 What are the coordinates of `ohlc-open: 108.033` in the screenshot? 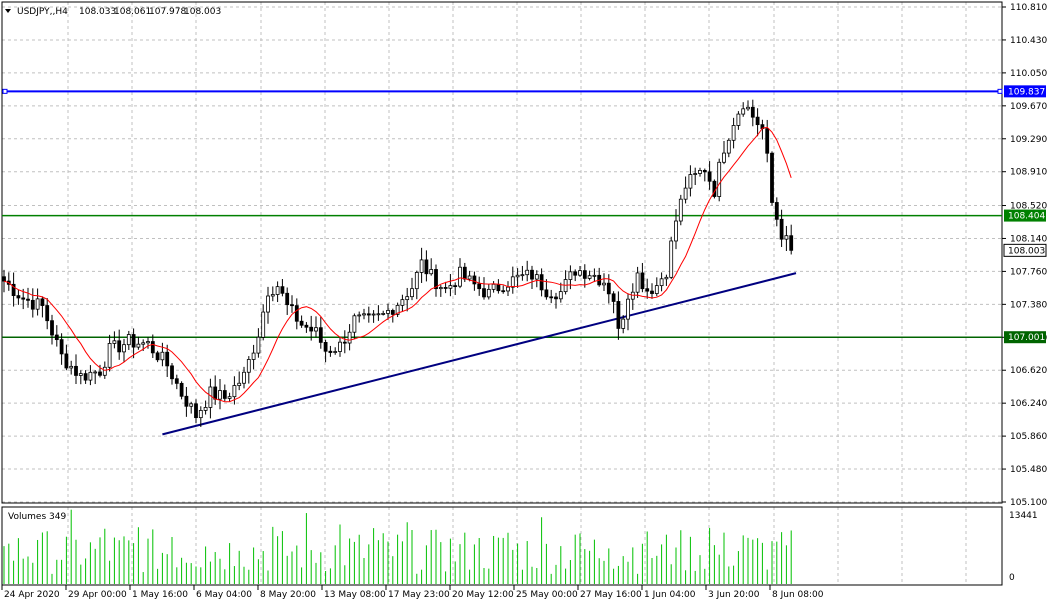 It's located at (97, 12).